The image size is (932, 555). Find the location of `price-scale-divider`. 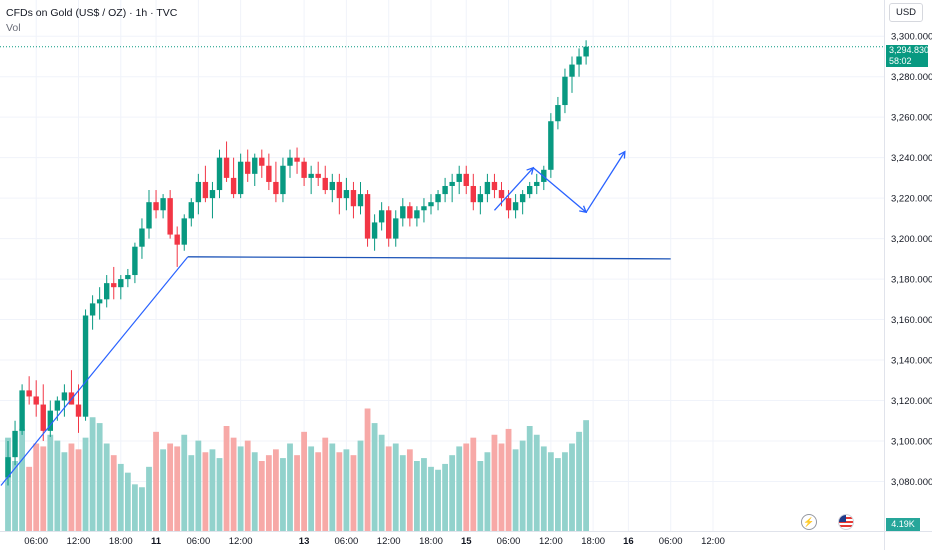

price-scale-divider is located at coordinates (884, 275).